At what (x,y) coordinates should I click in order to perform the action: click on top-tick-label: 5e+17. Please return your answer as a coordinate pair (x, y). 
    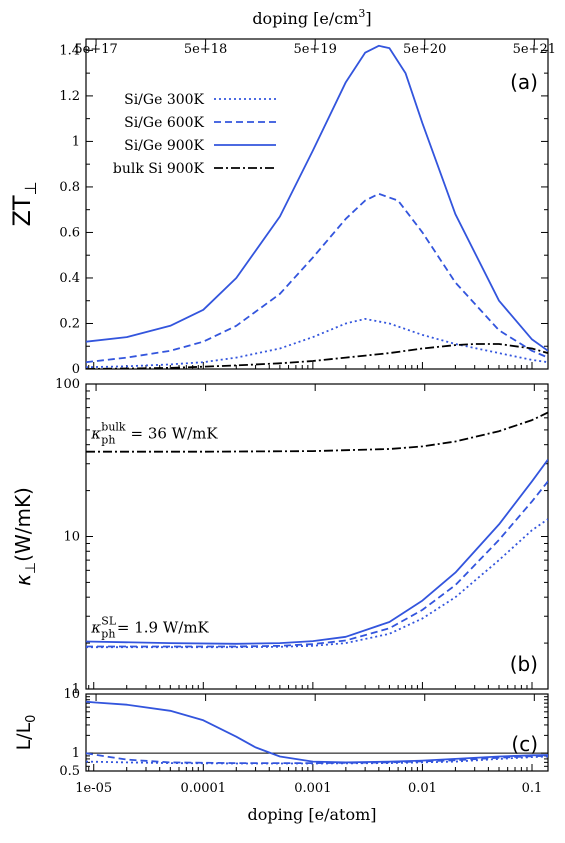
    Looking at the image, I should click on (95, 49).